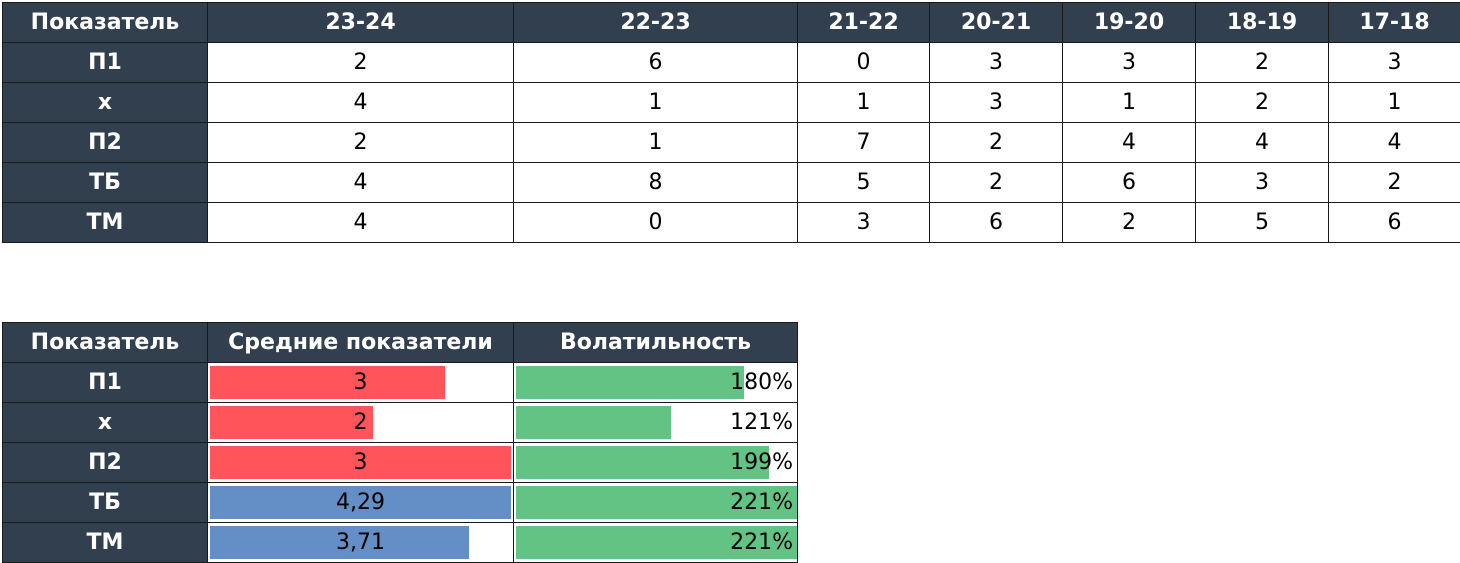 This screenshot has height=563, width=1460. I want to click on average-value: 3,71, so click(360, 542).